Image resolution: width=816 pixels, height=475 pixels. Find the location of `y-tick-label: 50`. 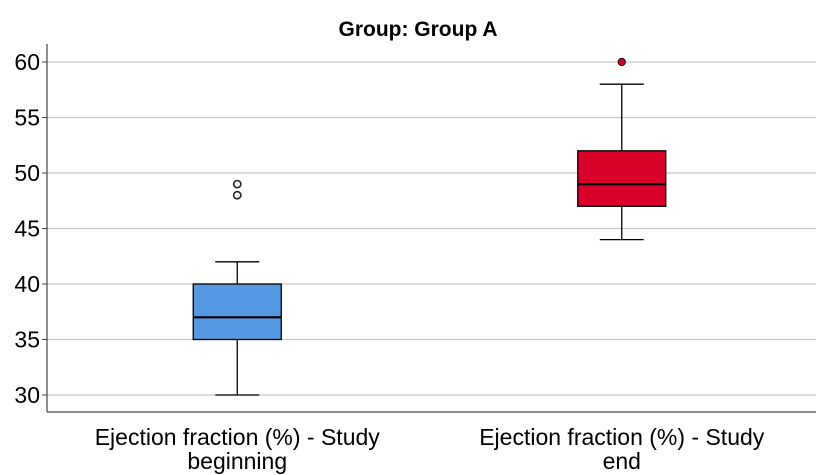

y-tick-label: 50 is located at coordinates (27, 173).